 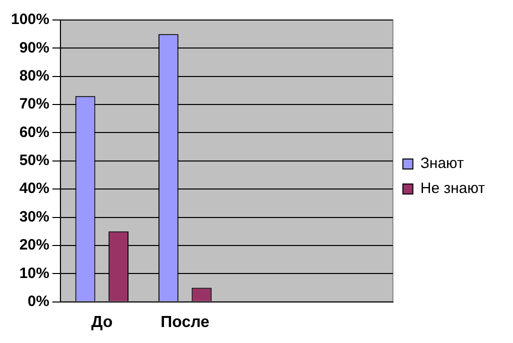 What do you see at coordinates (185, 322) in the screenshot?
I see `x-tick-label: После` at bounding box center [185, 322].